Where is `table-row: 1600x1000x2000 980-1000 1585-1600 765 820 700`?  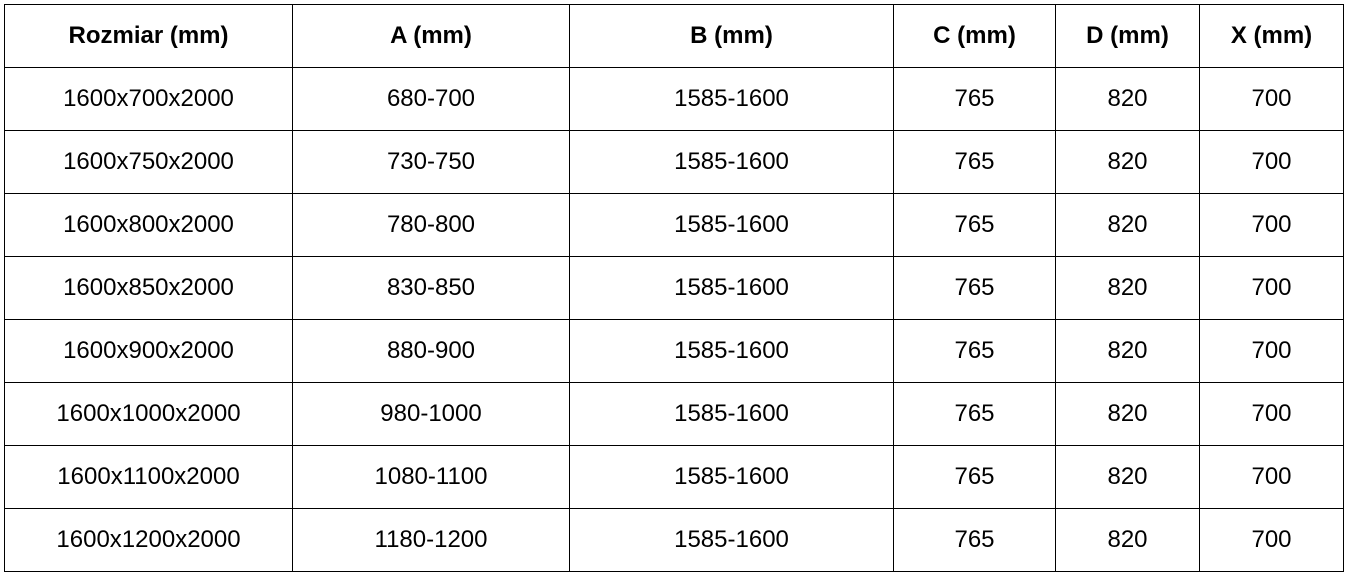 table-row: 1600x1000x2000 980-1000 1585-1600 765 820 700 is located at coordinates (674, 414).